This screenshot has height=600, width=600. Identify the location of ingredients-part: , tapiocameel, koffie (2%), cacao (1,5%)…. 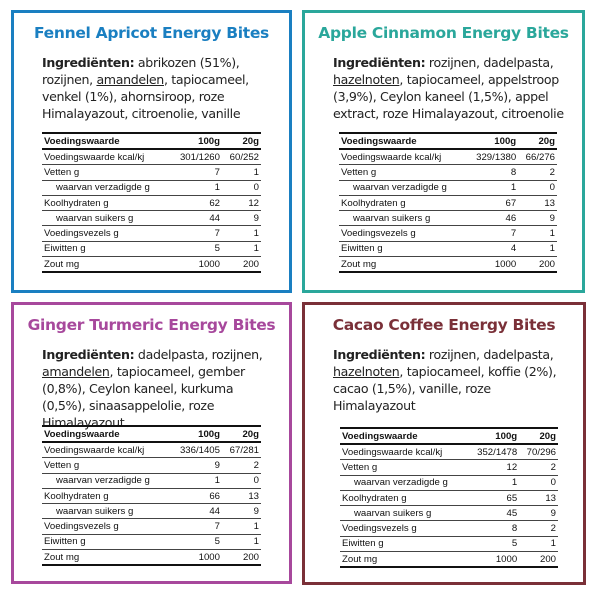
(445, 388).